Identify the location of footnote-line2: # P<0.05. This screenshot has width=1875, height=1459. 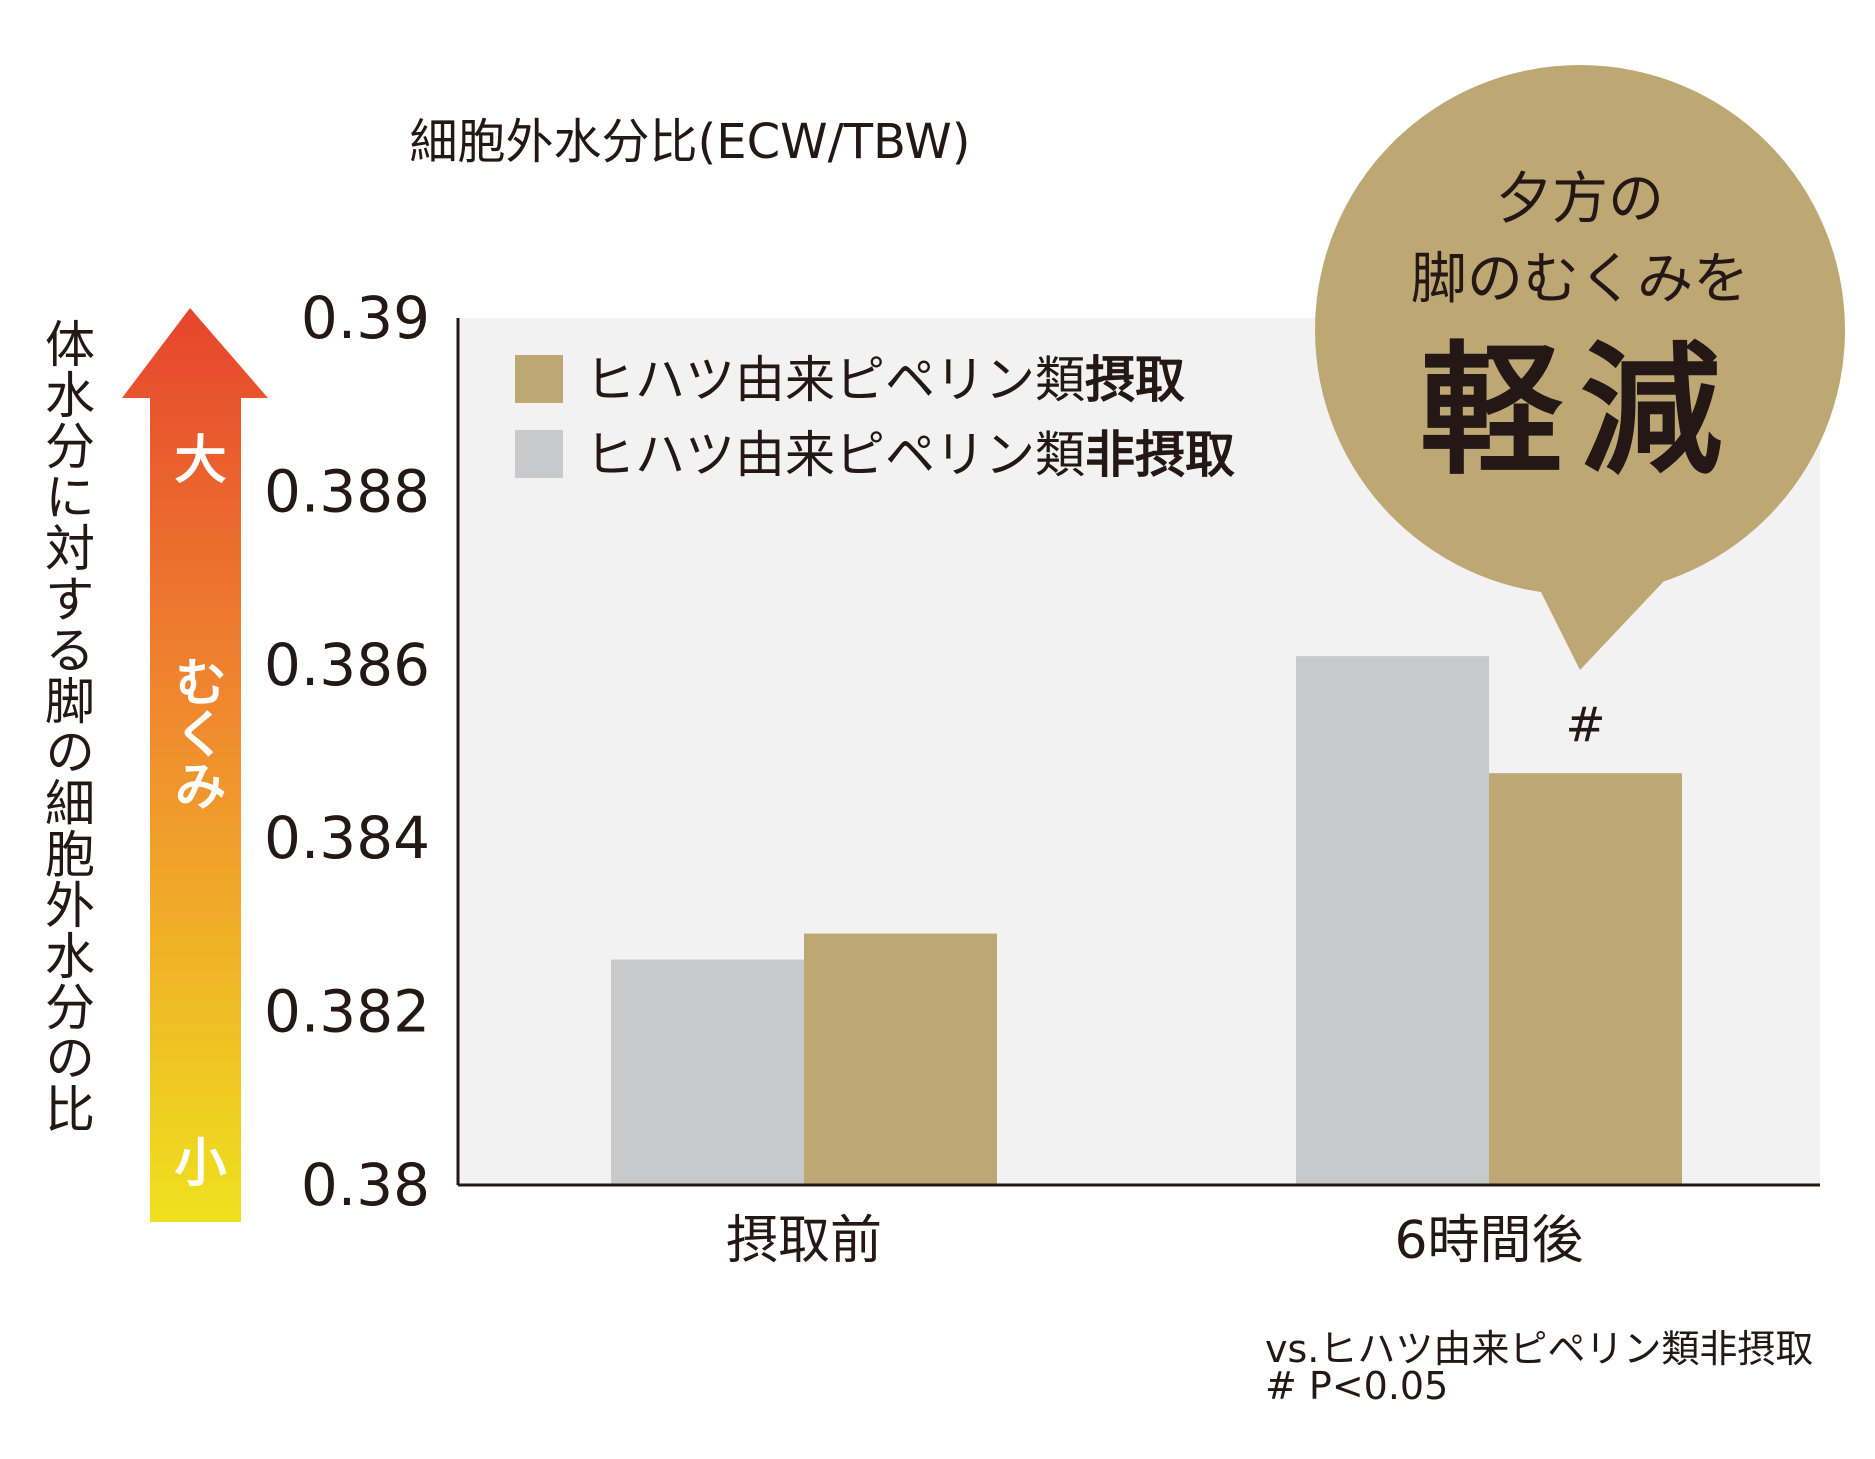
(1357, 1386).